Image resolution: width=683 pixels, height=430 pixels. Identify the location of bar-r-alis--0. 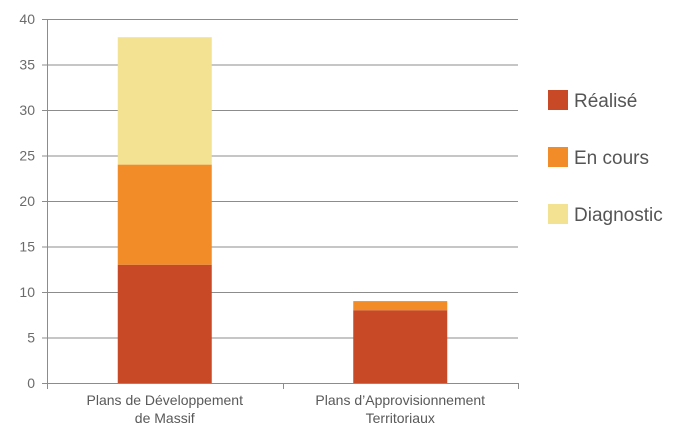
(164, 323).